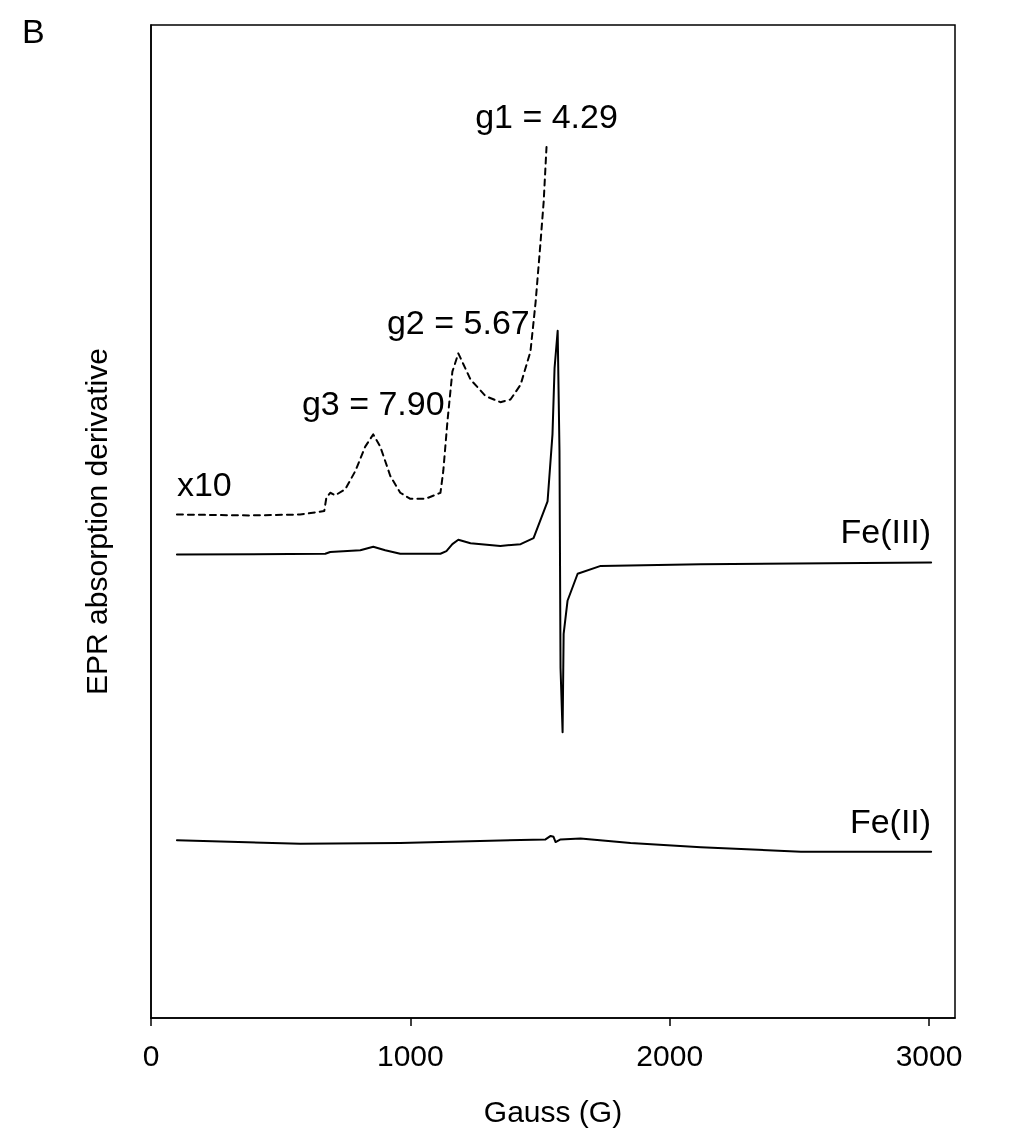 This screenshot has width=1020, height=1140. Describe the element at coordinates (553, 1111) in the screenshot. I see `x-axis-title: Gauss (G)` at that location.